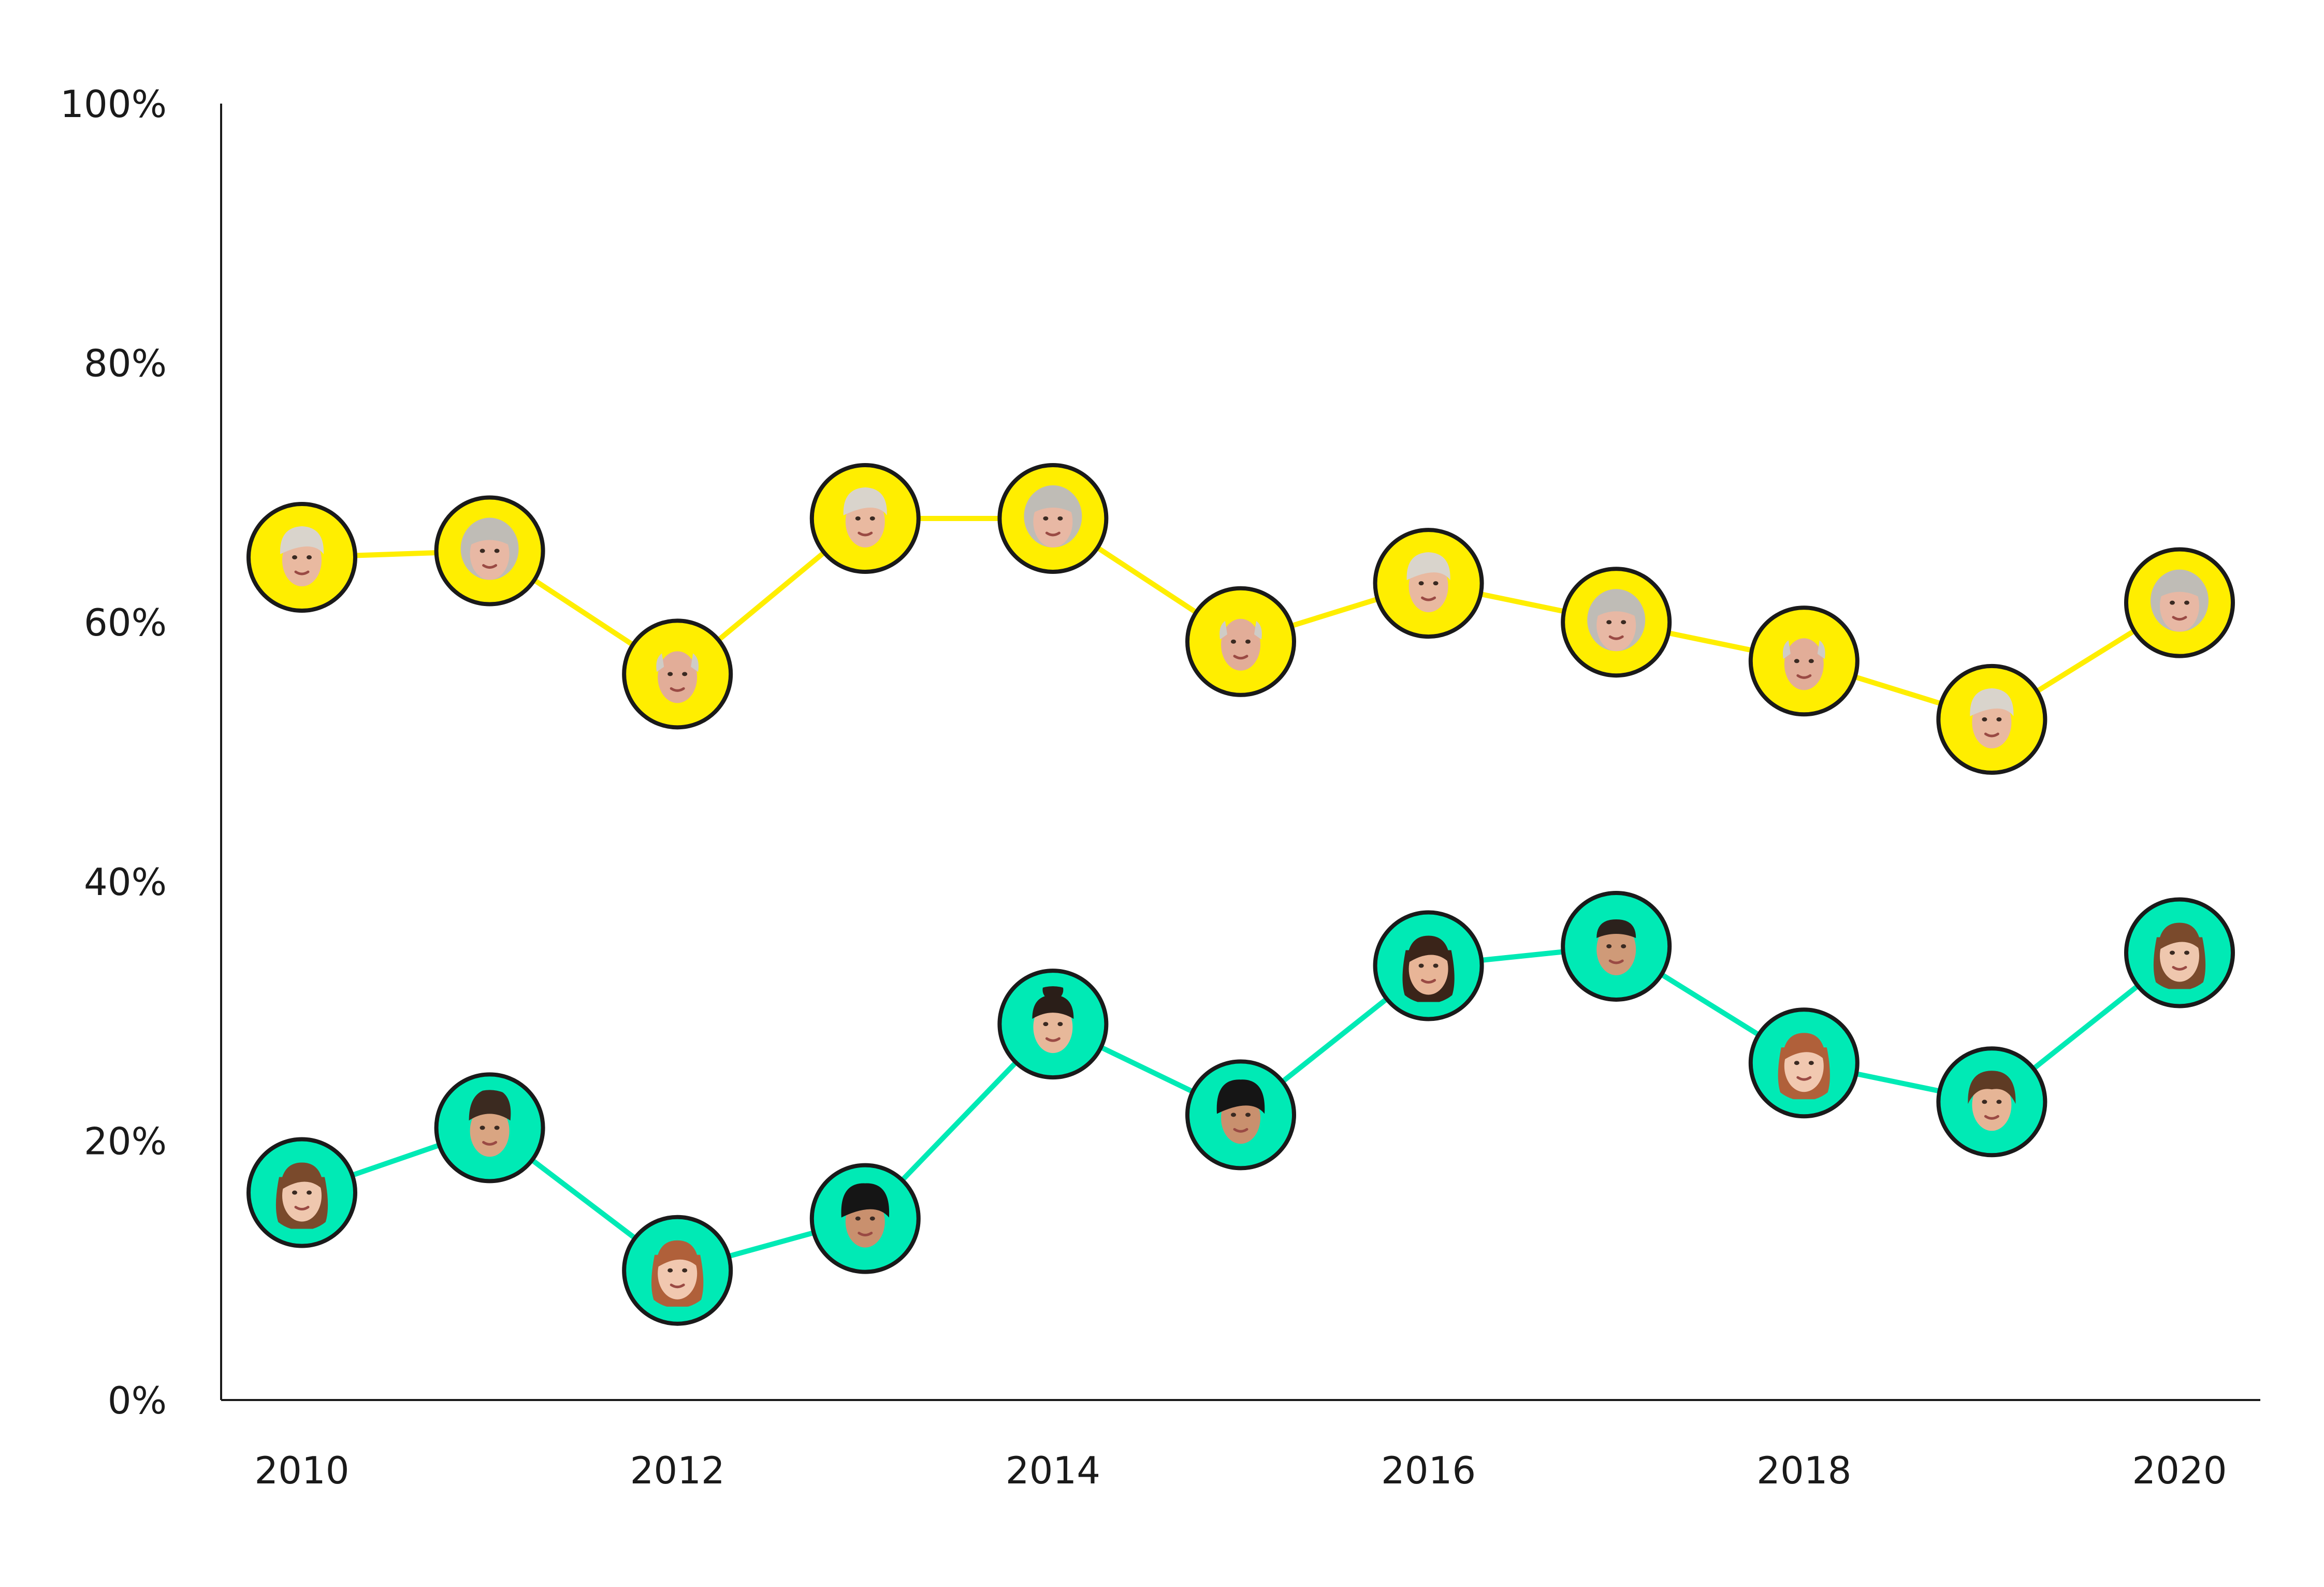 This screenshot has width=2324, height=1587. I want to click on x-tick-labels: 2010 2012 2014 2016 2018 2020, so click(1240, 1471).